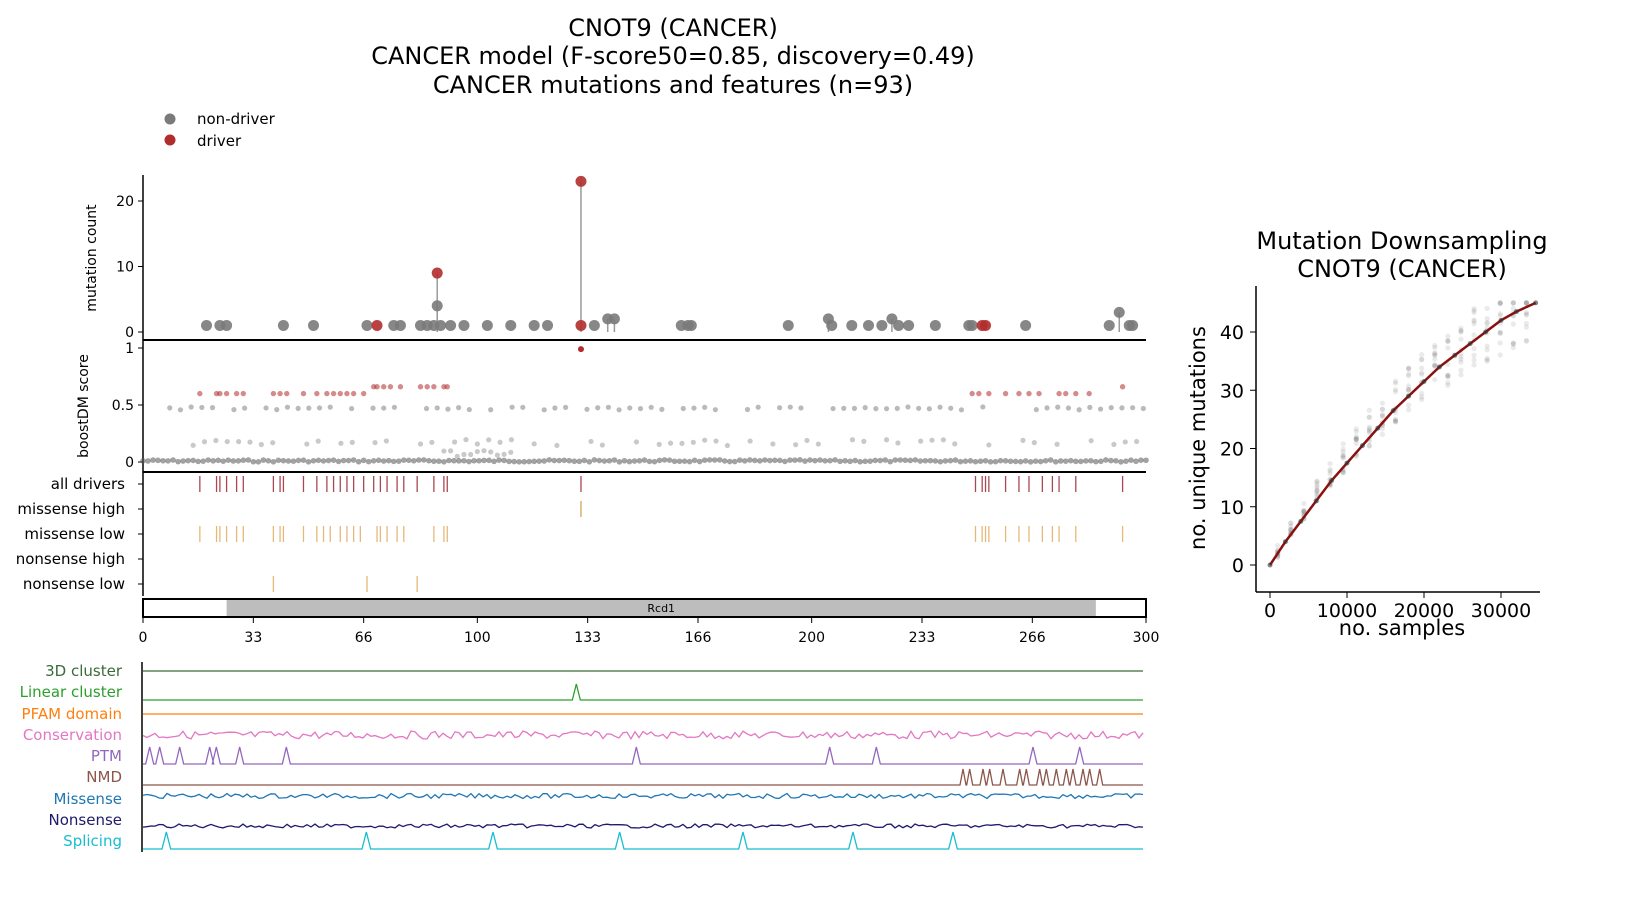 The image size is (1632, 905). Describe the element at coordinates (129, 333) in the screenshot. I see `y-tick-label: 0` at that location.